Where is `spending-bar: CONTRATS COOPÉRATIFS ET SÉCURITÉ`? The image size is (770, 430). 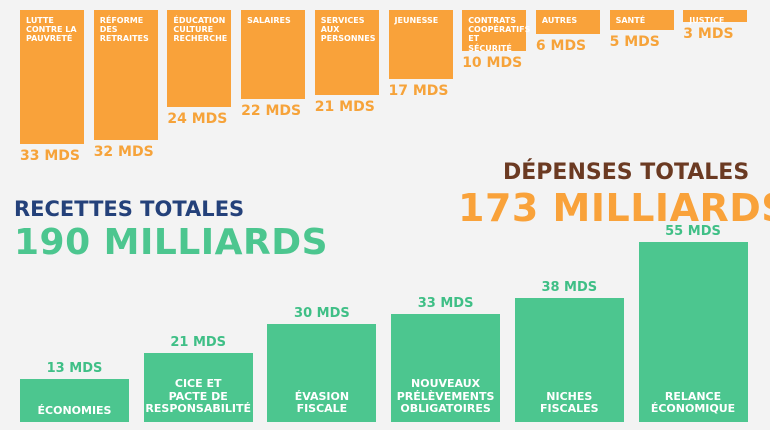
spending-bar: CONTRATS COOPÉRATIFS ET SÉCURITÉ is located at coordinates (496, 31).